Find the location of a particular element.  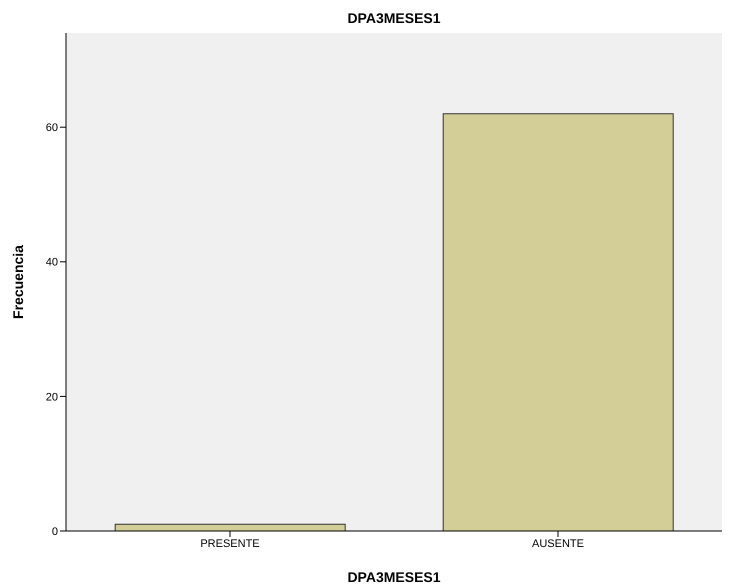

chart-title: DPA3MESES1 is located at coordinates (394, 18).